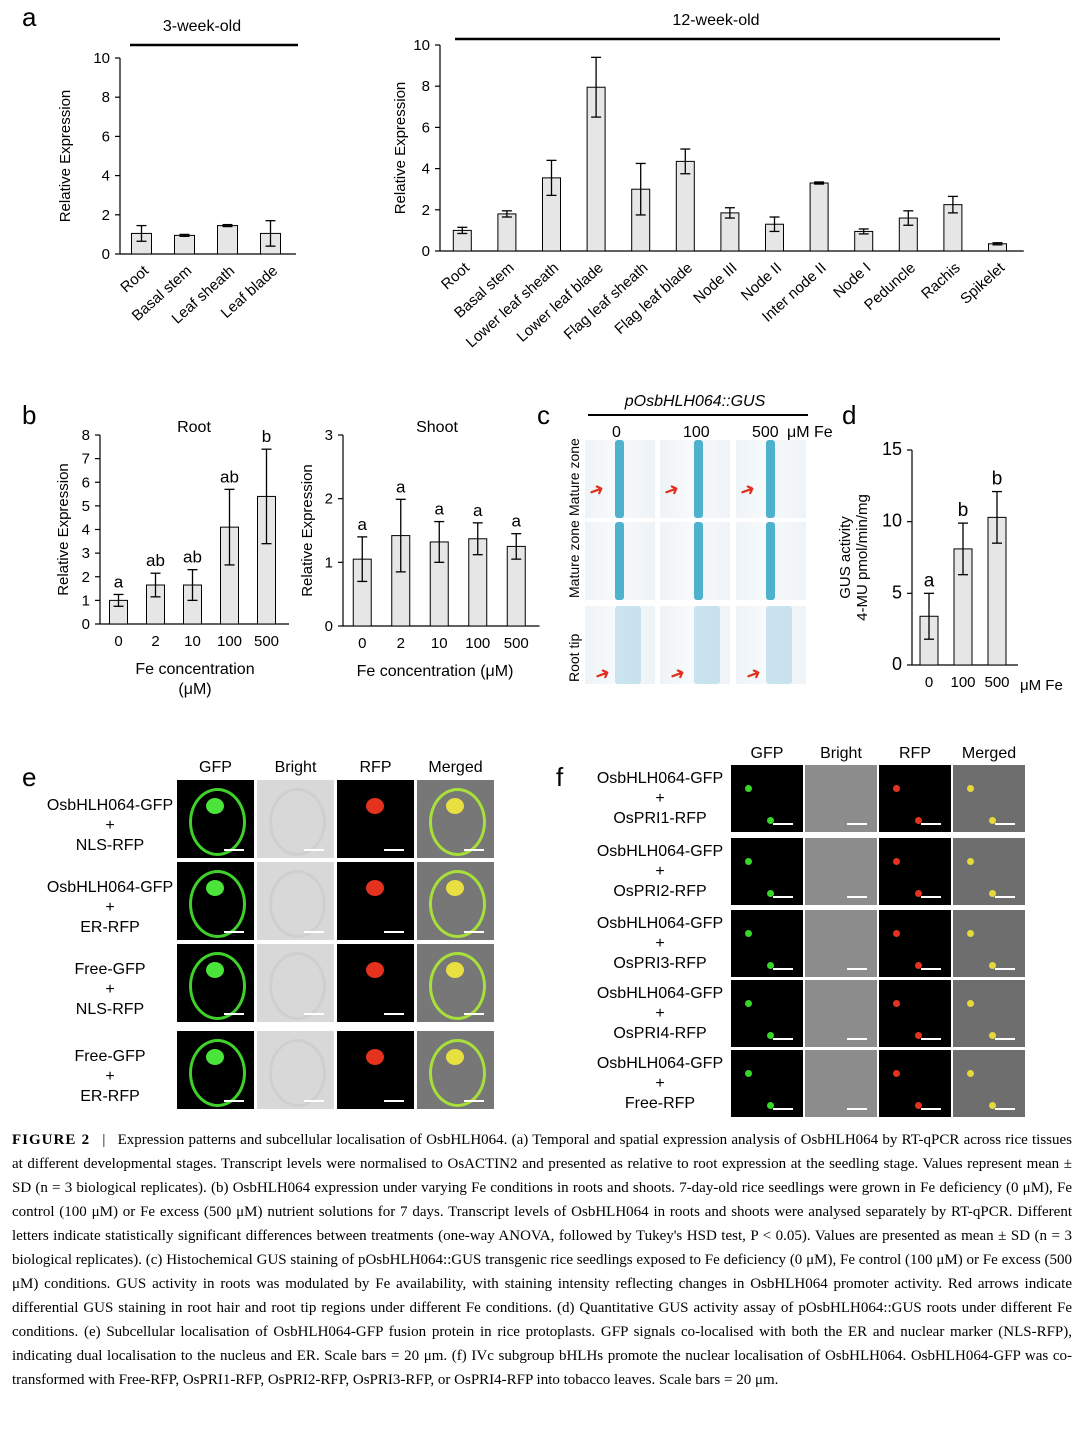 This screenshot has width=1080, height=1451. Describe the element at coordinates (892, 521) in the screenshot. I see `y-tick-label: 10` at that location.